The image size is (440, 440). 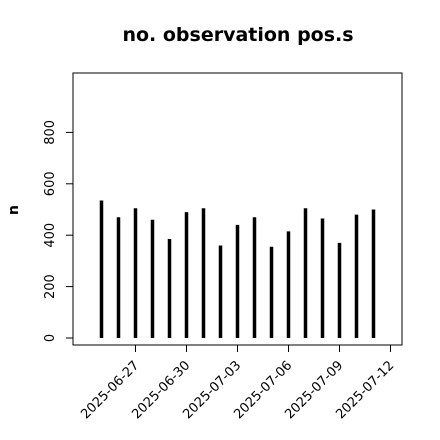 I want to click on y-tick-label: 0, so click(x=50, y=338).